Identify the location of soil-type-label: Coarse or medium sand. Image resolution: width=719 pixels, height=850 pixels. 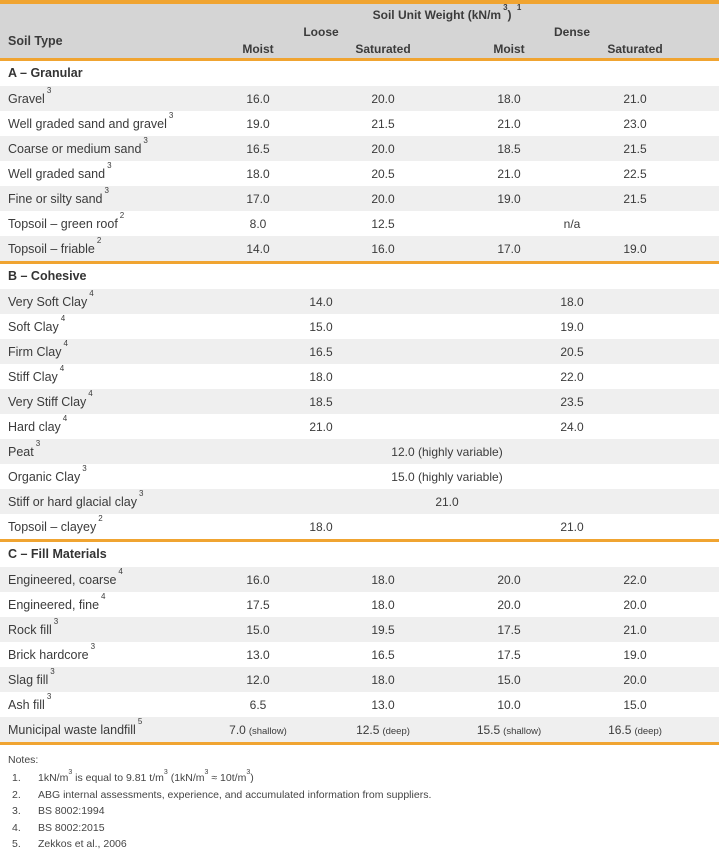
(75, 148).